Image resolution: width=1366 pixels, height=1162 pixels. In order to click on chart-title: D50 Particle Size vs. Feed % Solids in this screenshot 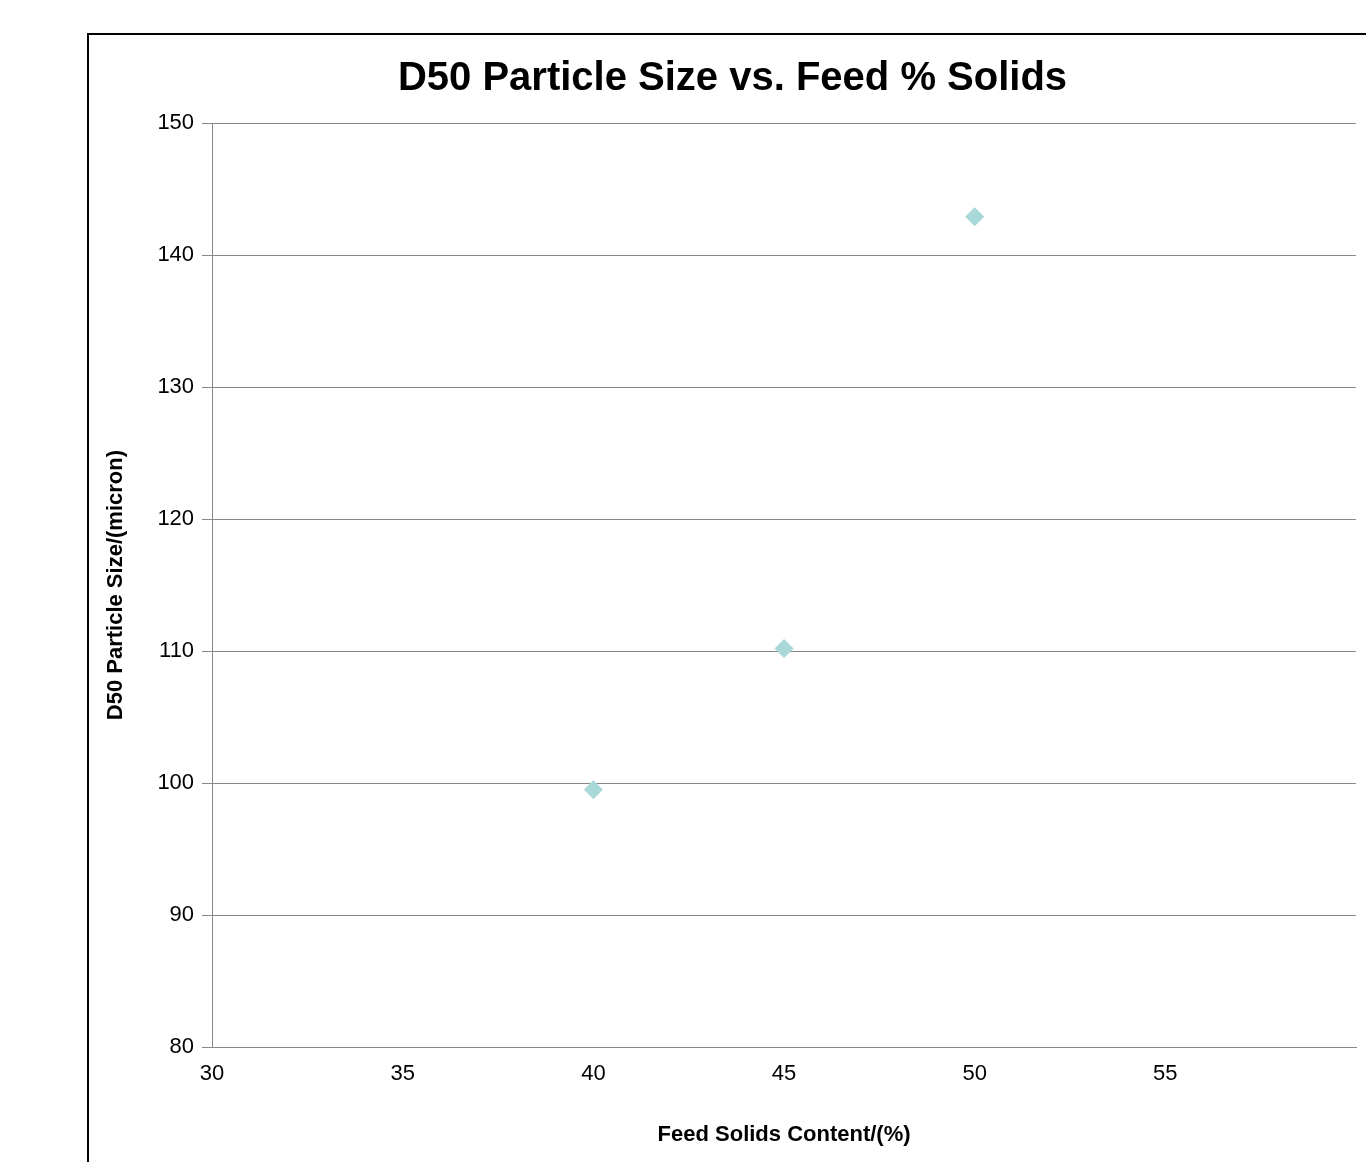, I will do `click(732, 76)`.